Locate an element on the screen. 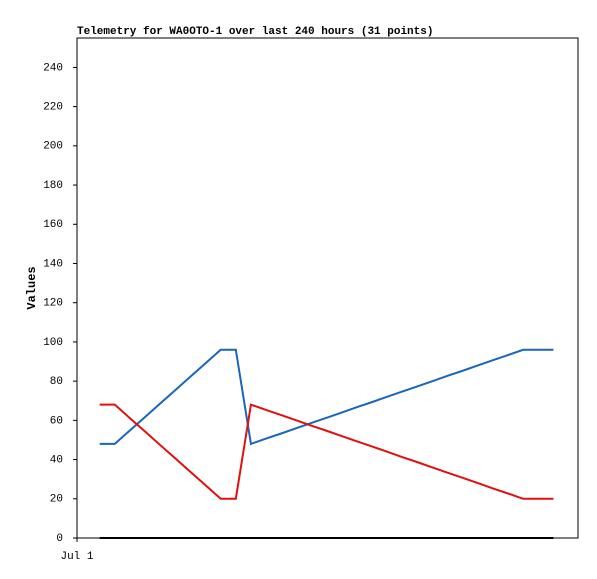 The width and height of the screenshot is (597, 579). y-tick-label: 200 is located at coordinates (53, 147).